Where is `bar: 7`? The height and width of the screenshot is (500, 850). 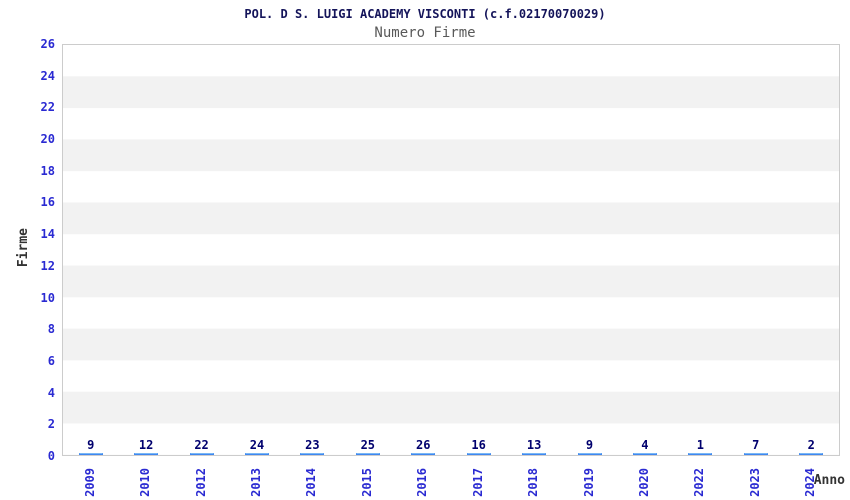
bar: 7 is located at coordinates (755, 446).